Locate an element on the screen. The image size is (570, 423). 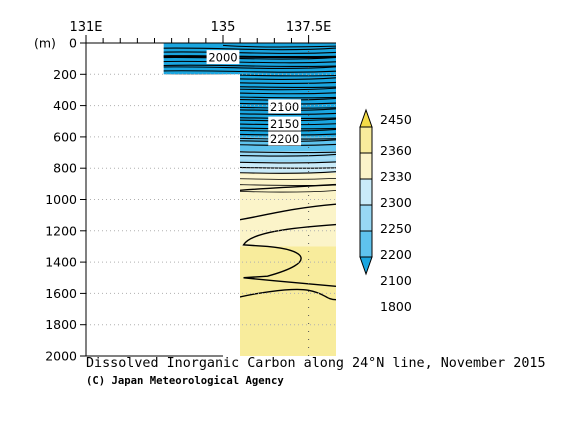
colorbar-label: 2360 is located at coordinates (396, 150).